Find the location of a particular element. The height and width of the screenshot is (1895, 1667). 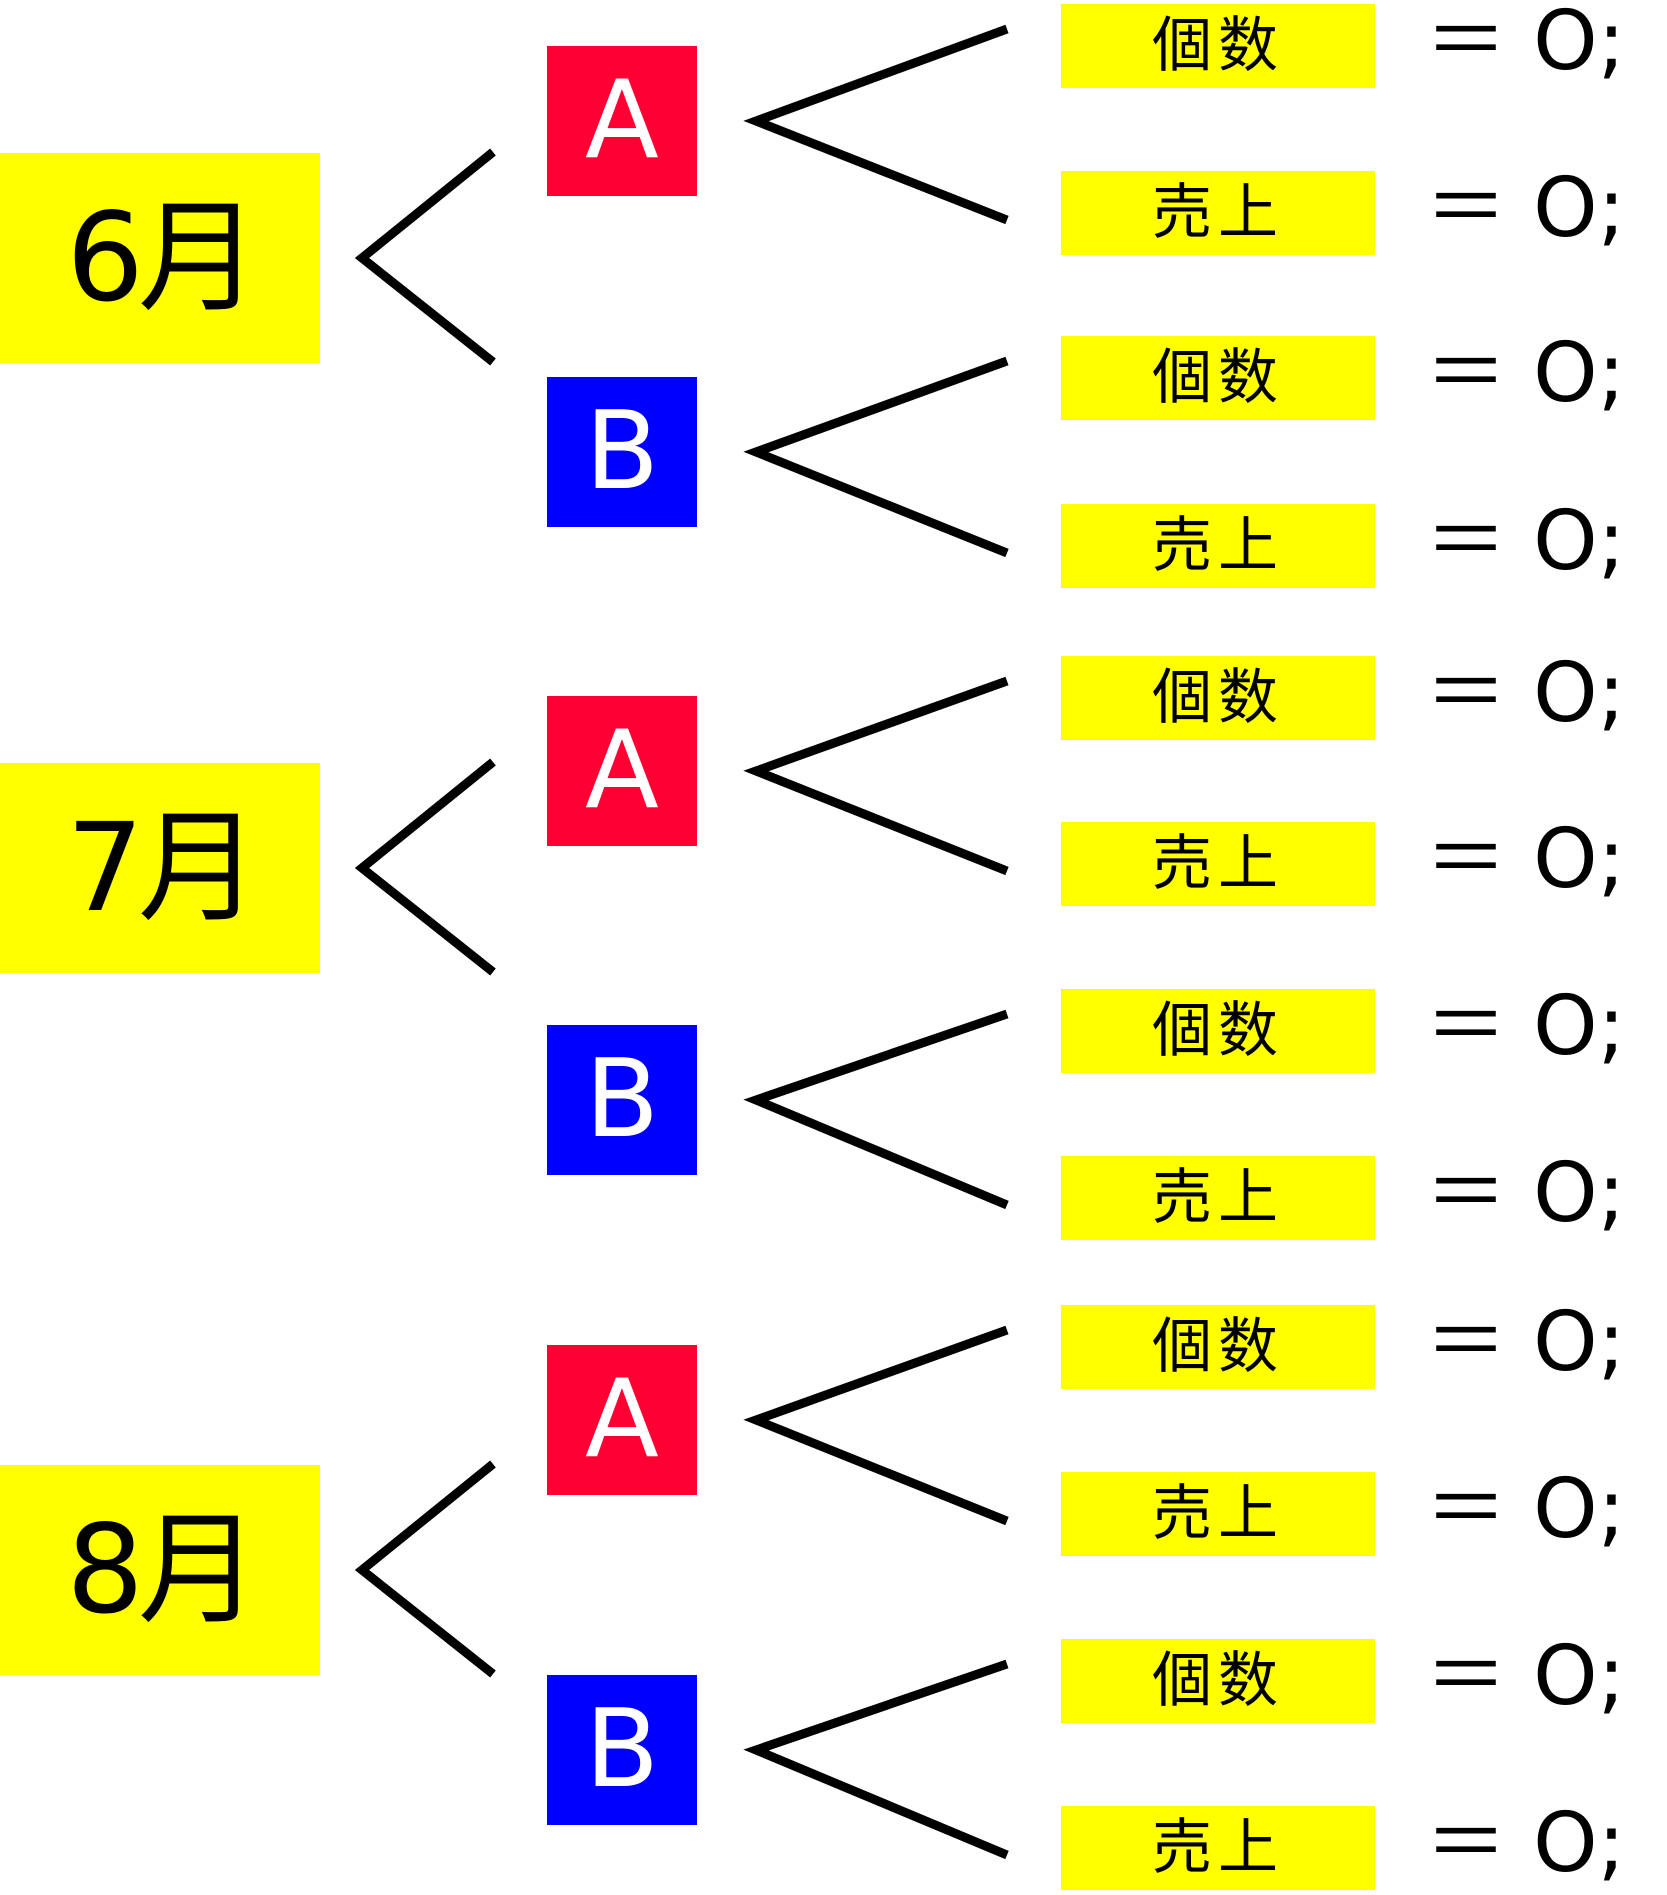

month-label: 6月 is located at coordinates (160, 258).